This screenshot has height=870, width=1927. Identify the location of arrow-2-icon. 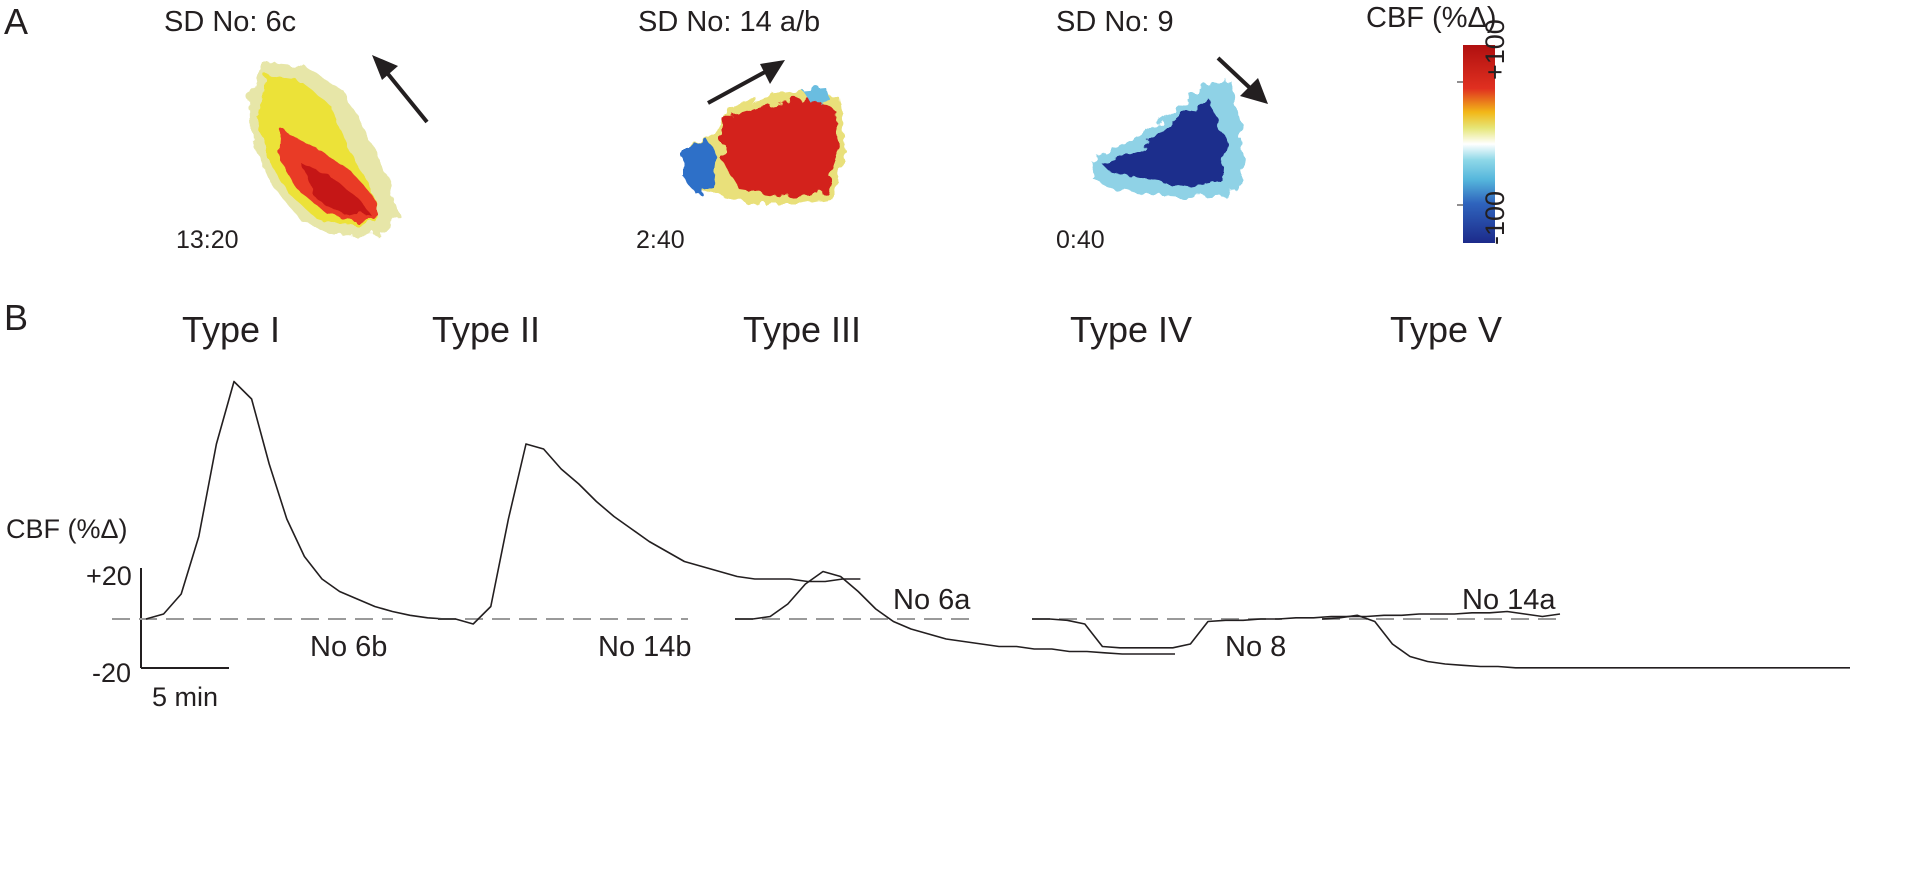
(746, 82).